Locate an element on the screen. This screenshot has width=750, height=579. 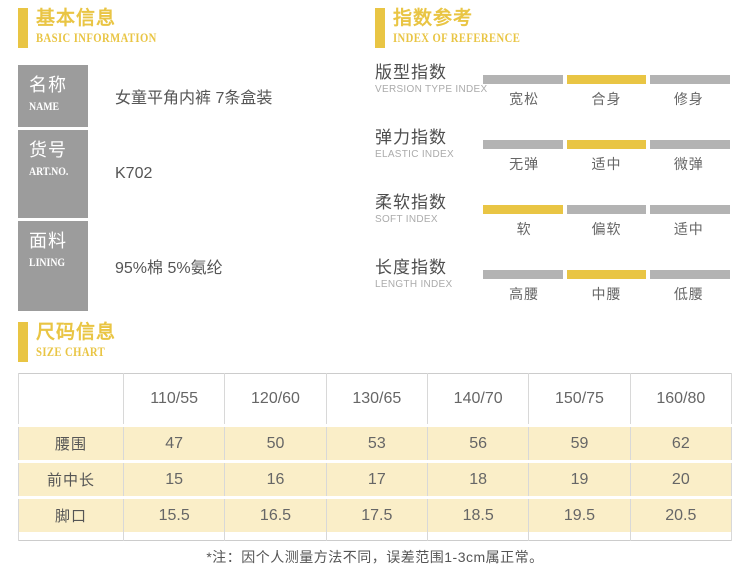
bar-option-label: 合身 is located at coordinates (606, 99).